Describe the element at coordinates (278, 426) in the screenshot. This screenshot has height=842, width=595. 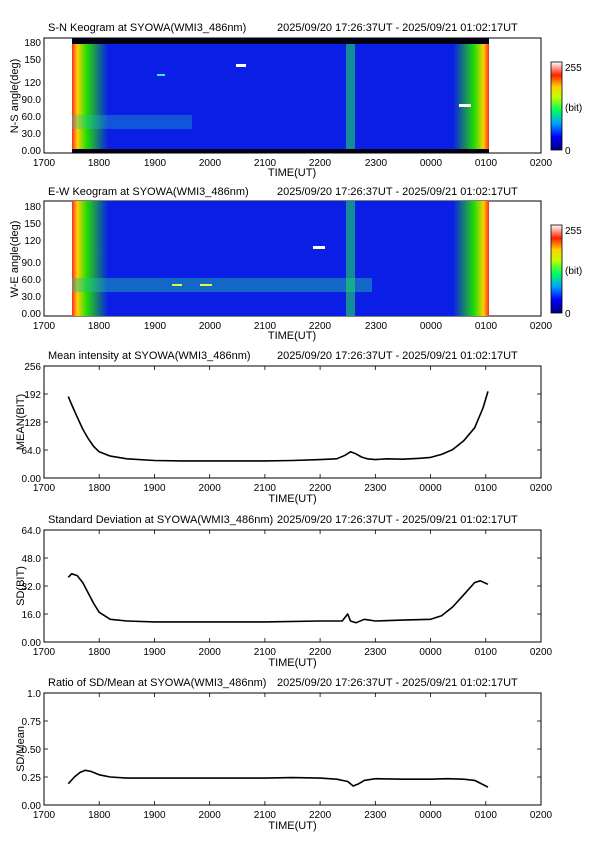
I see `mean-series-line` at that location.